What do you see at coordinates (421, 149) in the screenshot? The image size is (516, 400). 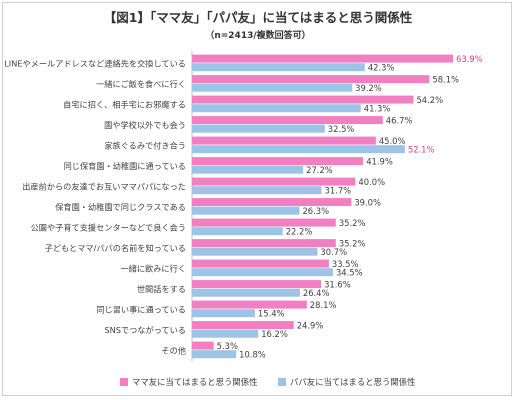 I see `value-label: 52.1%` at bounding box center [421, 149].